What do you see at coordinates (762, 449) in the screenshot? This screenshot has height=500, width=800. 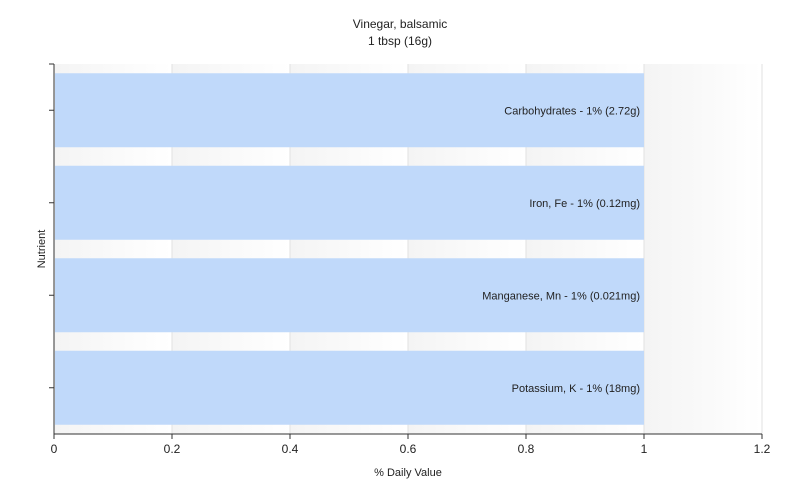 I see `x-tick-label: 1.2` at bounding box center [762, 449].